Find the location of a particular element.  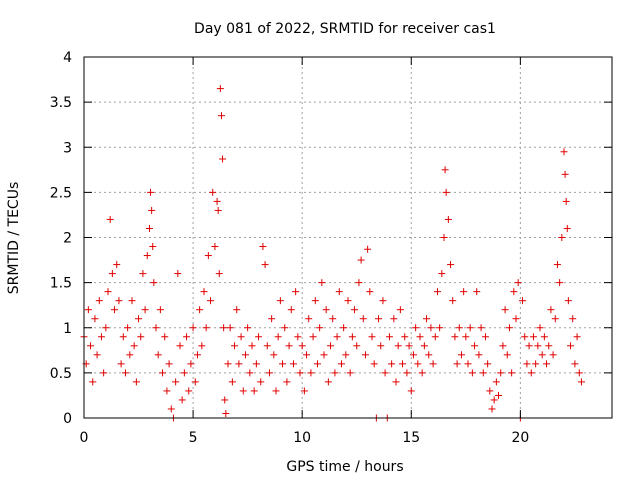

y-tick-label: 1.5 is located at coordinates (61, 284).